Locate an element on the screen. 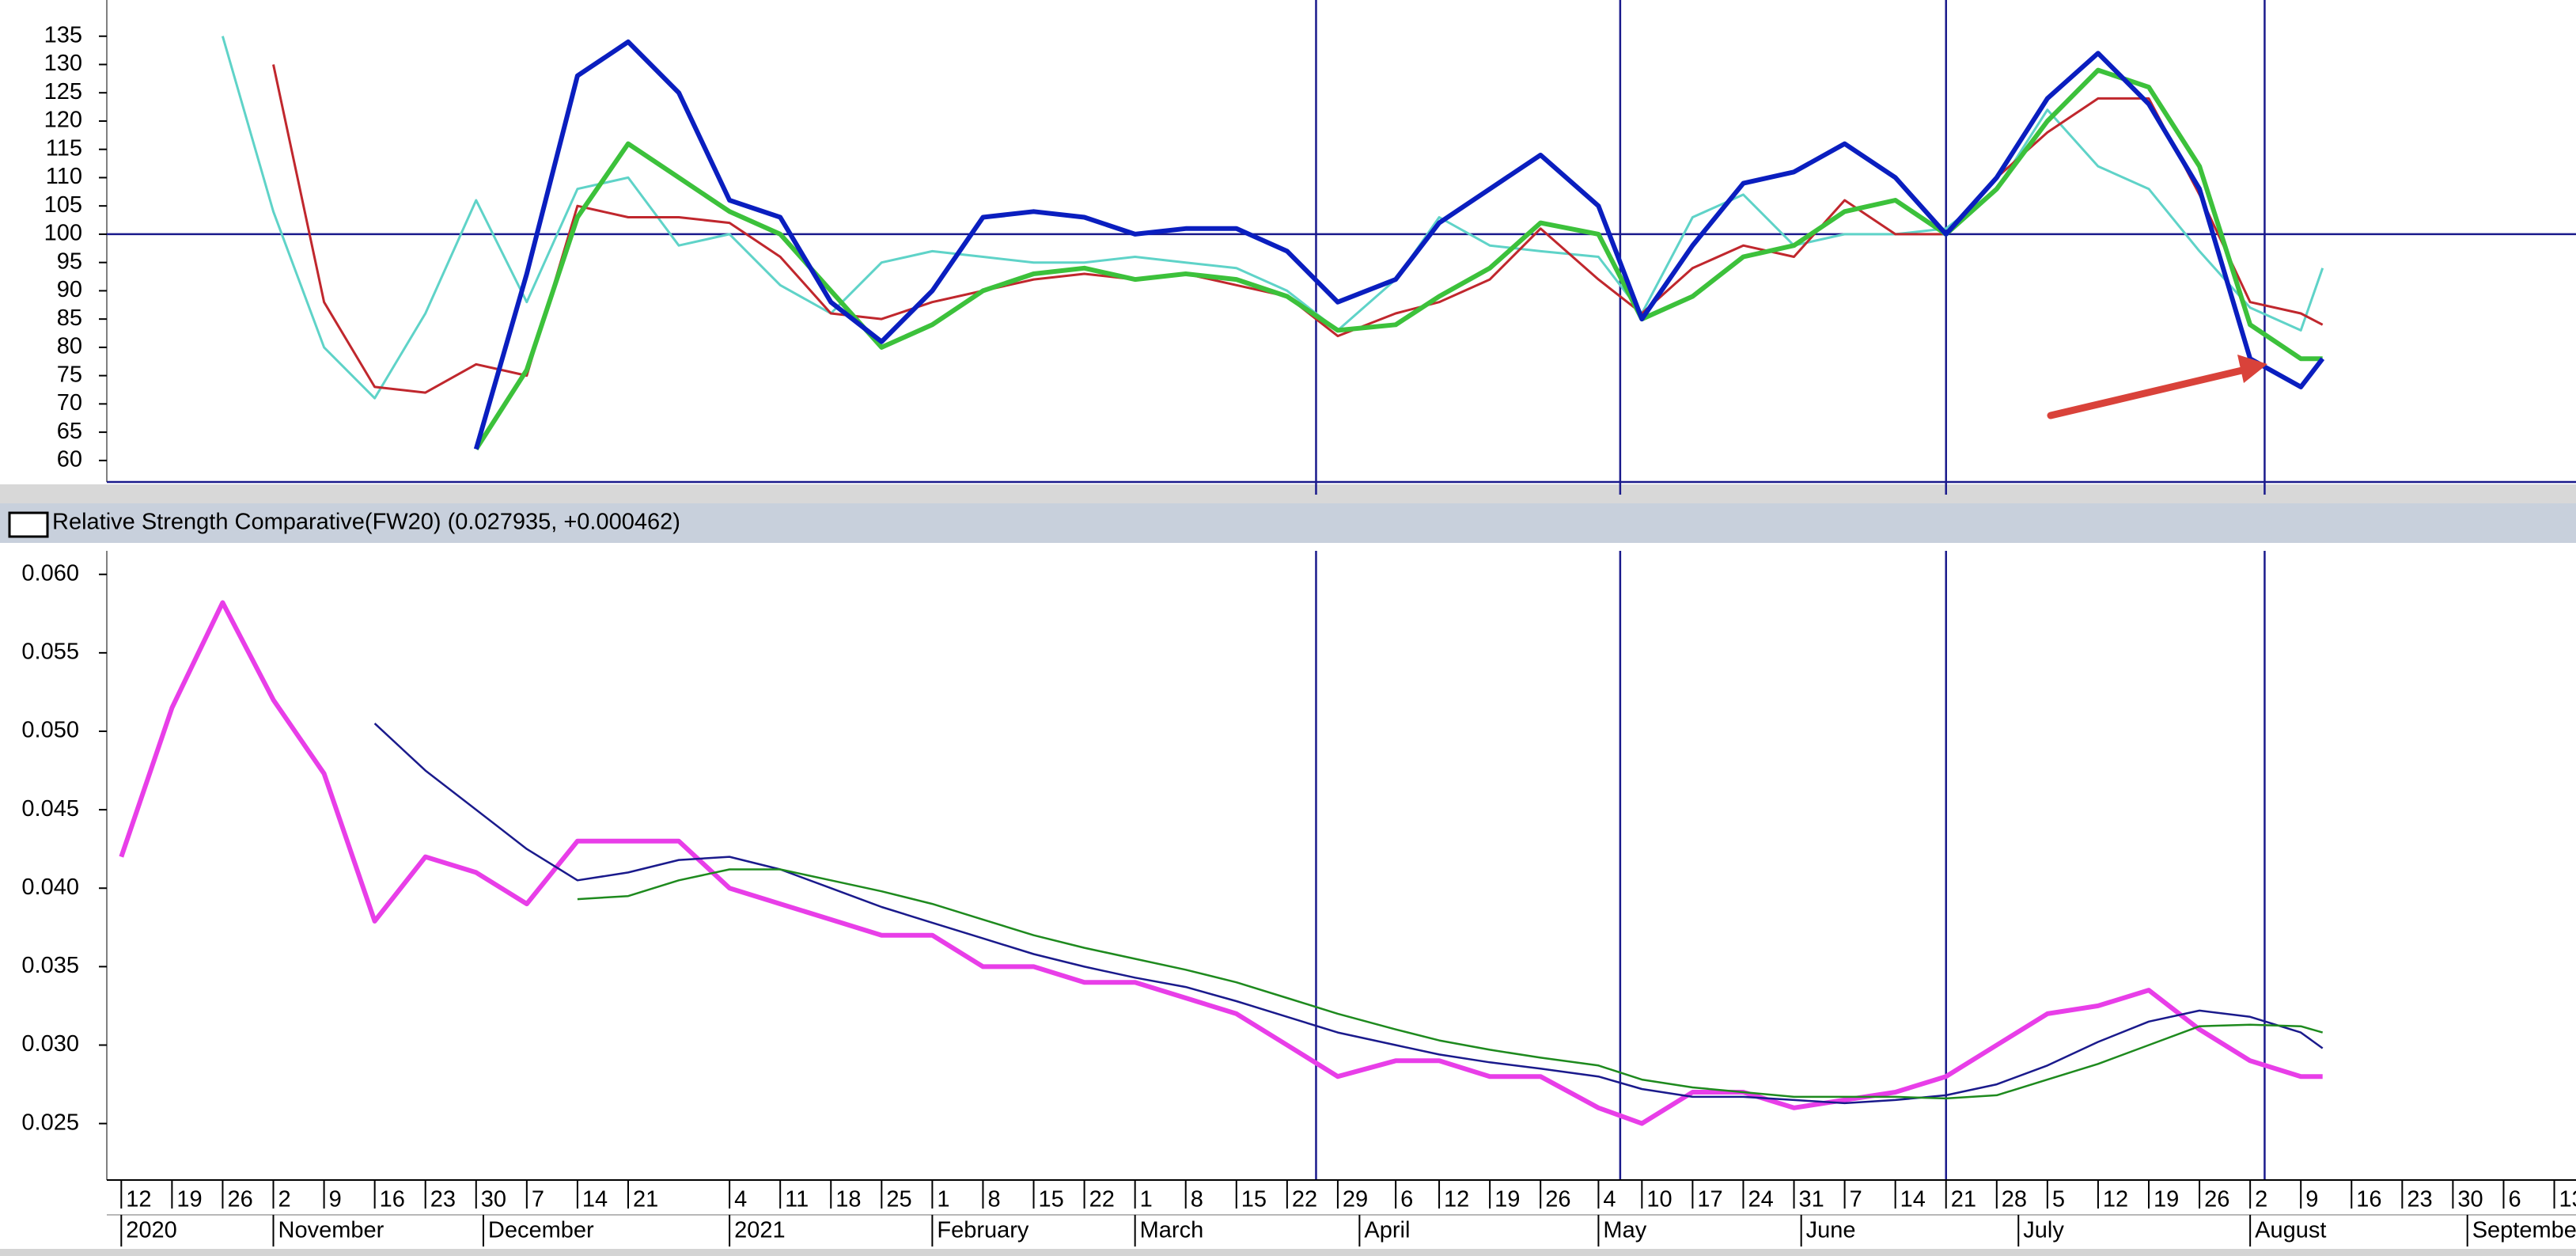 The width and height of the screenshot is (2576, 1256). y-tick-label: 120 is located at coordinates (63, 120).